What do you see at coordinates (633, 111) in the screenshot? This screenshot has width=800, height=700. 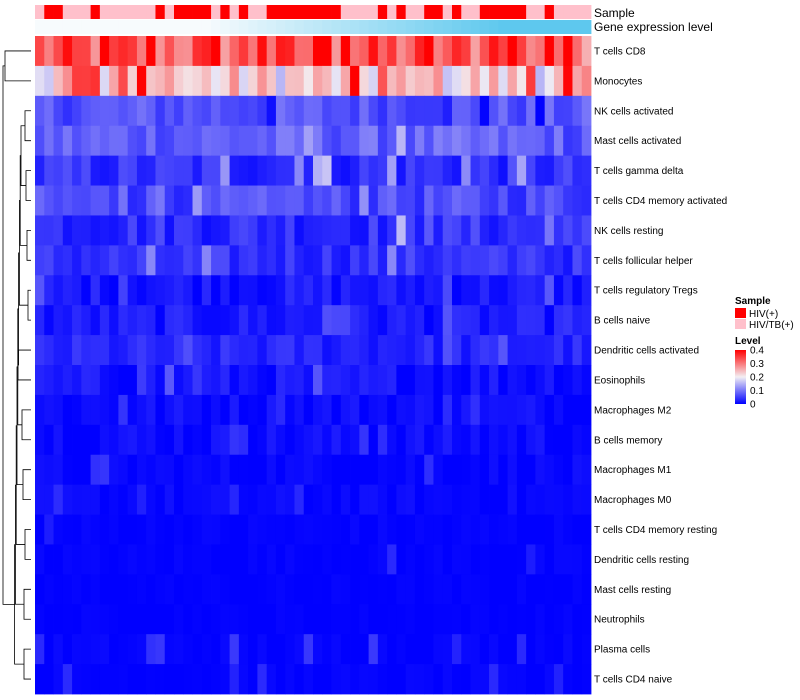 I see `row-label: NK cells activated` at bounding box center [633, 111].